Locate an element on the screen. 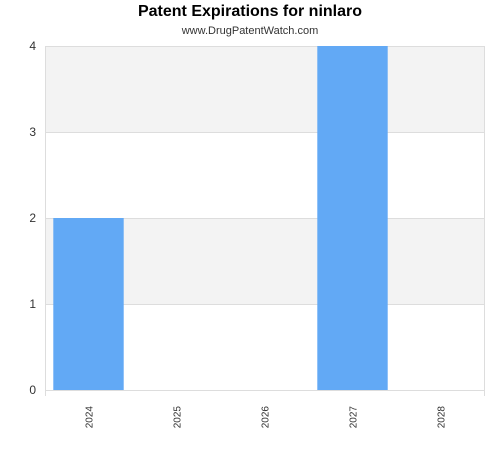 This screenshot has height=450, width=500. x-axis-ticks: 2024 2025 2026 2027 2028 is located at coordinates (266, 417).